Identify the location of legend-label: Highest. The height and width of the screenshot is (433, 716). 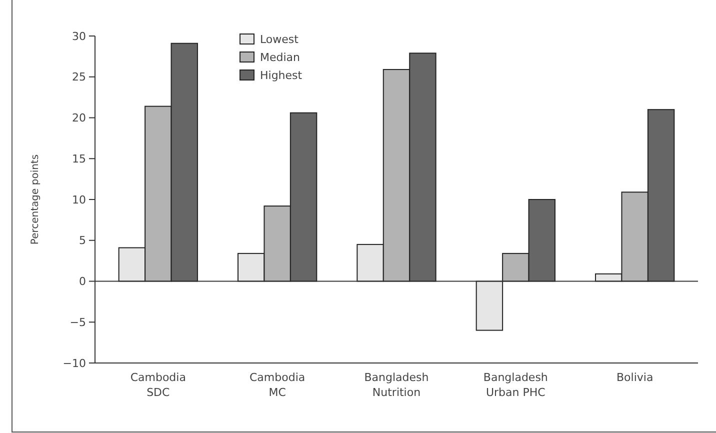
(281, 75).